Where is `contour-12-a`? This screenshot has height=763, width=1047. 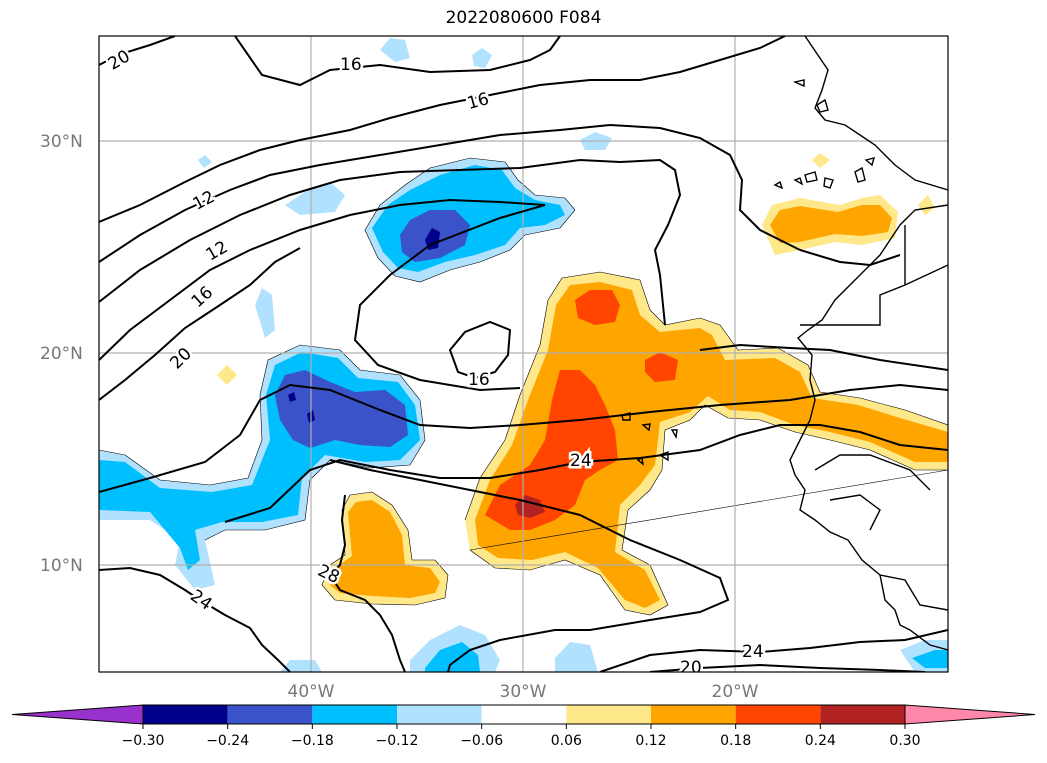 contour-12-a is located at coordinates (500, 195).